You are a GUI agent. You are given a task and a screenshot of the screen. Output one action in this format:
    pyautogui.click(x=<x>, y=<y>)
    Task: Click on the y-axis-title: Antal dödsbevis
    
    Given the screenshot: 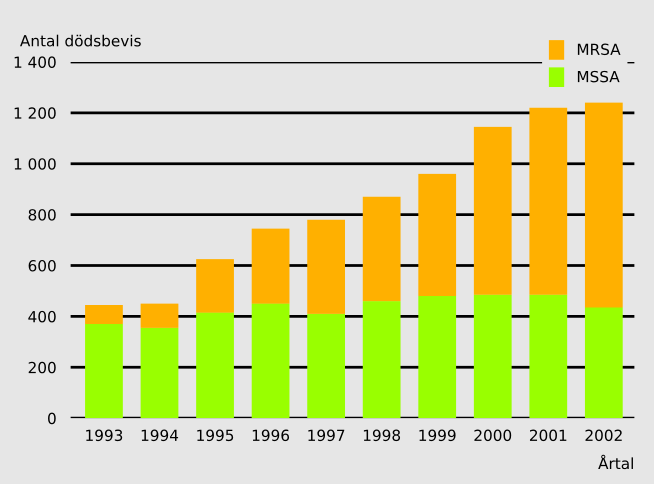 What is the action you would take?
    pyautogui.click(x=80, y=40)
    